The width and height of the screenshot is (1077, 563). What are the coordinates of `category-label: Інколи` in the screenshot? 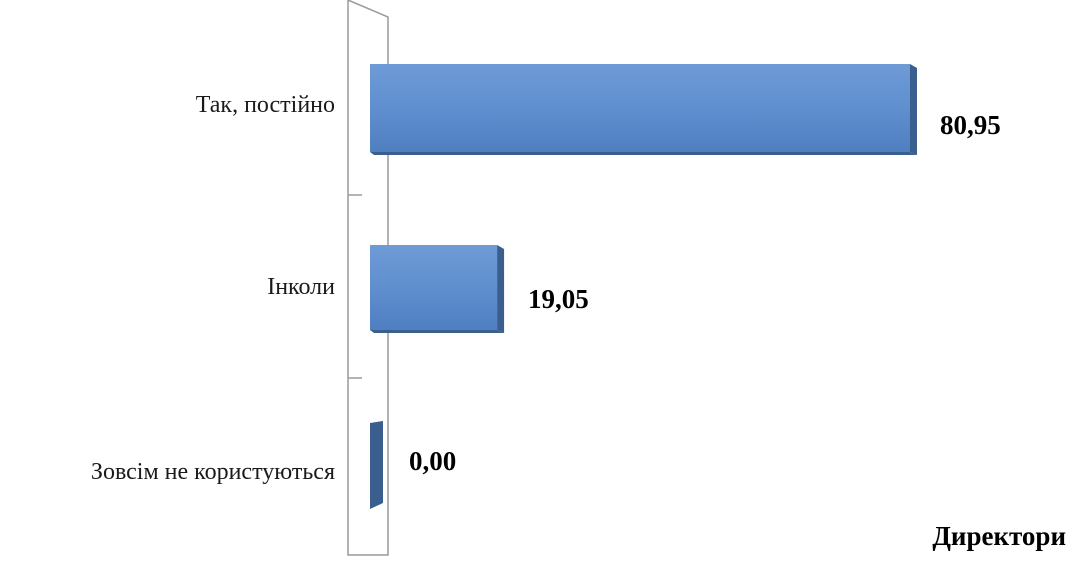 It's located at (301, 287).